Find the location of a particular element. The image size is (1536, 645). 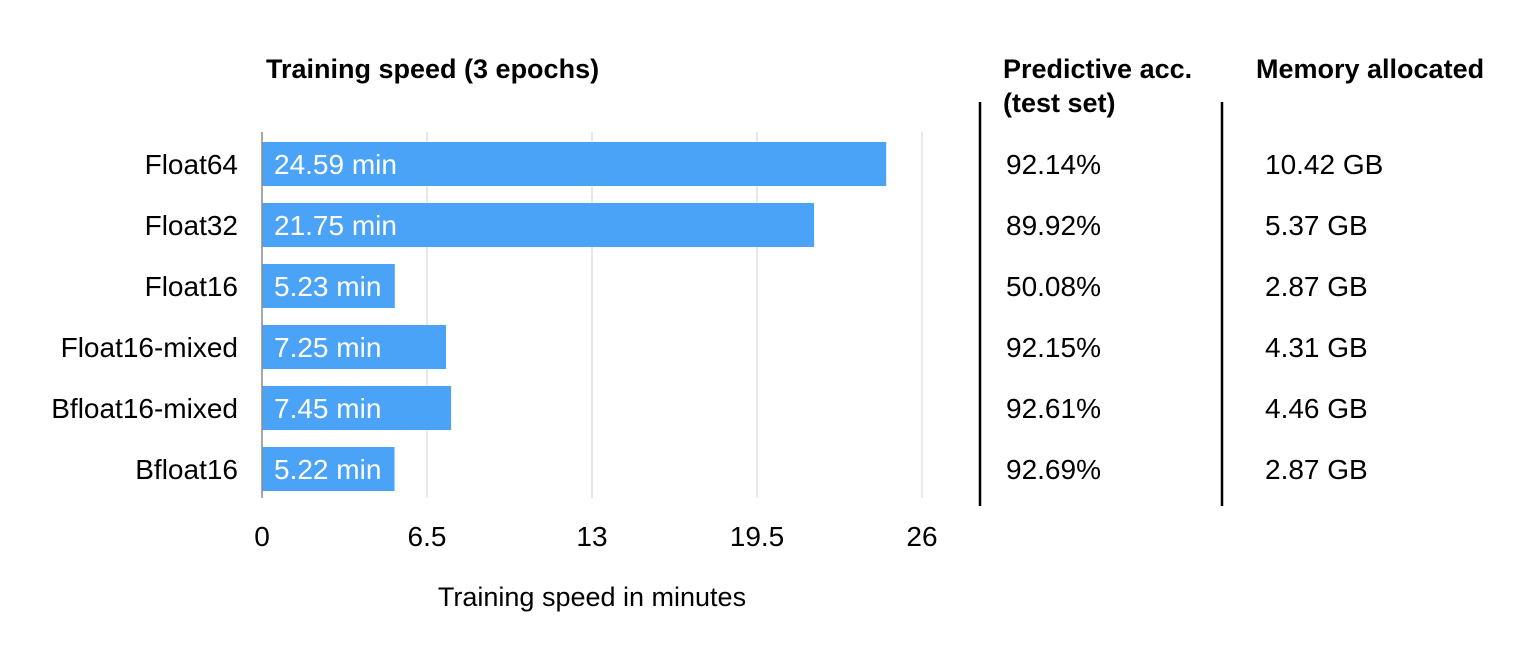

category-label: Bfloat16-mixed is located at coordinates (144, 408).